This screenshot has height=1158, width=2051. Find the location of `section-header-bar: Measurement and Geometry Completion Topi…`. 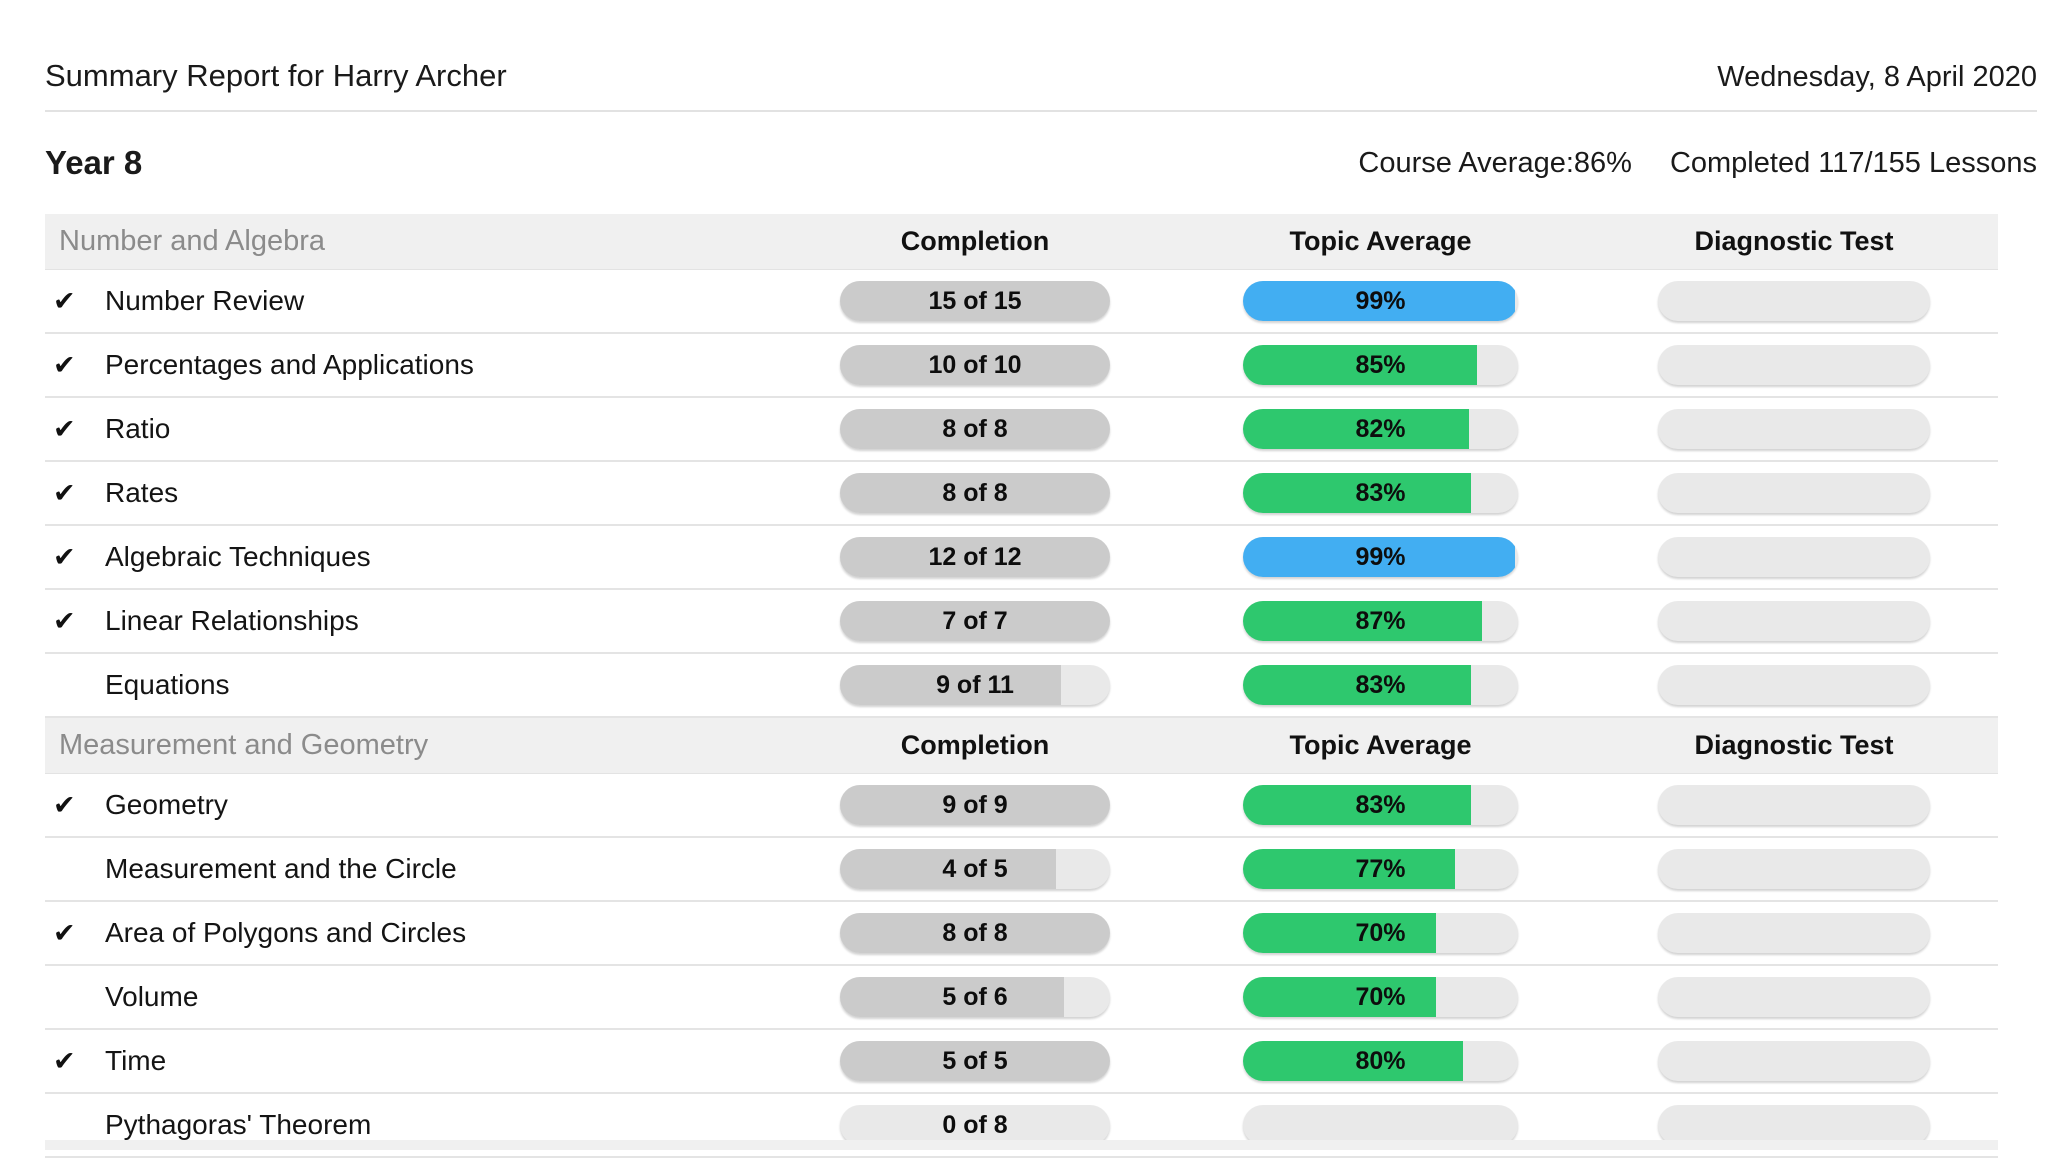

section-header-bar: Measurement and Geometry Completion Topi… is located at coordinates (1021, 746).